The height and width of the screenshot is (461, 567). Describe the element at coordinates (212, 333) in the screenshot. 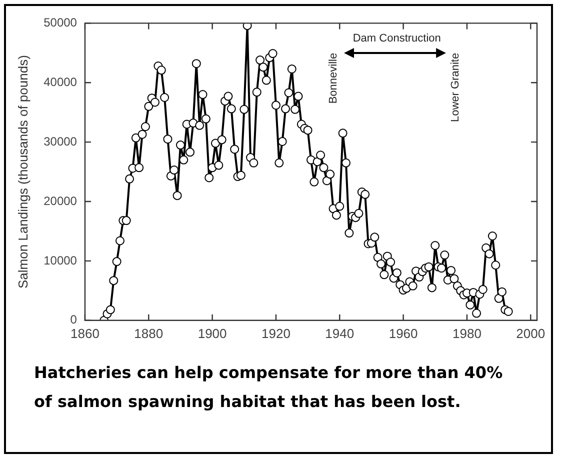

I see `x-tick-label: 1900` at that location.